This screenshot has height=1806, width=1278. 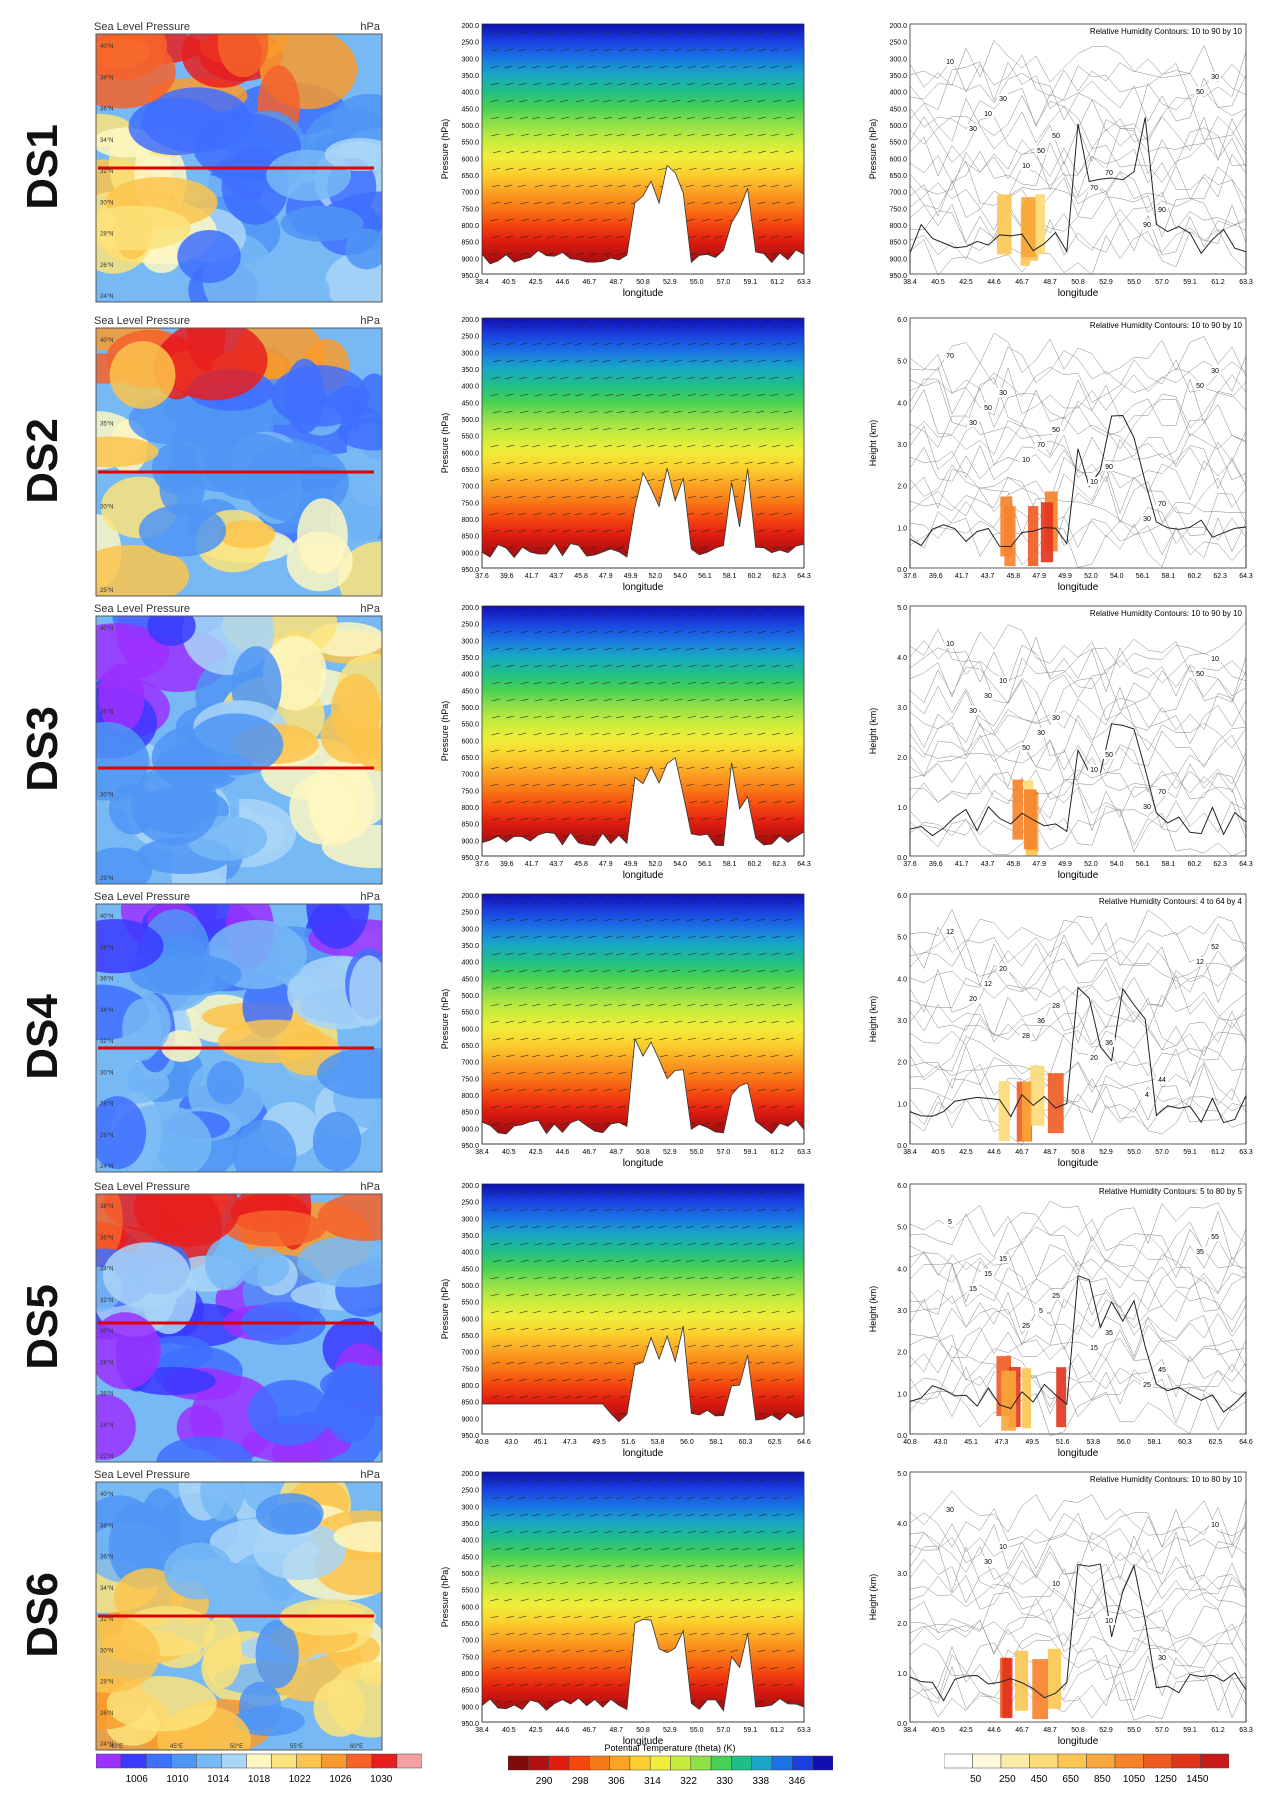 I want to click on pressure-tick: 400.0, so click(x=470, y=1253).